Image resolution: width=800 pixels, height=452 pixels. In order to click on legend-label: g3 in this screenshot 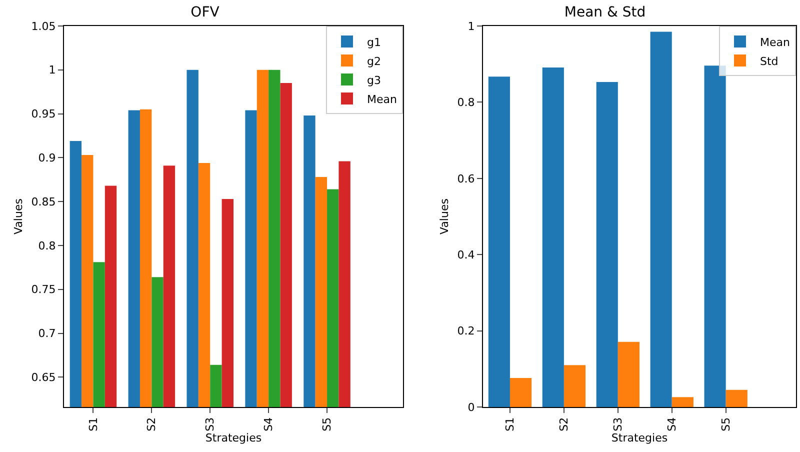, I will do `click(374, 80)`.